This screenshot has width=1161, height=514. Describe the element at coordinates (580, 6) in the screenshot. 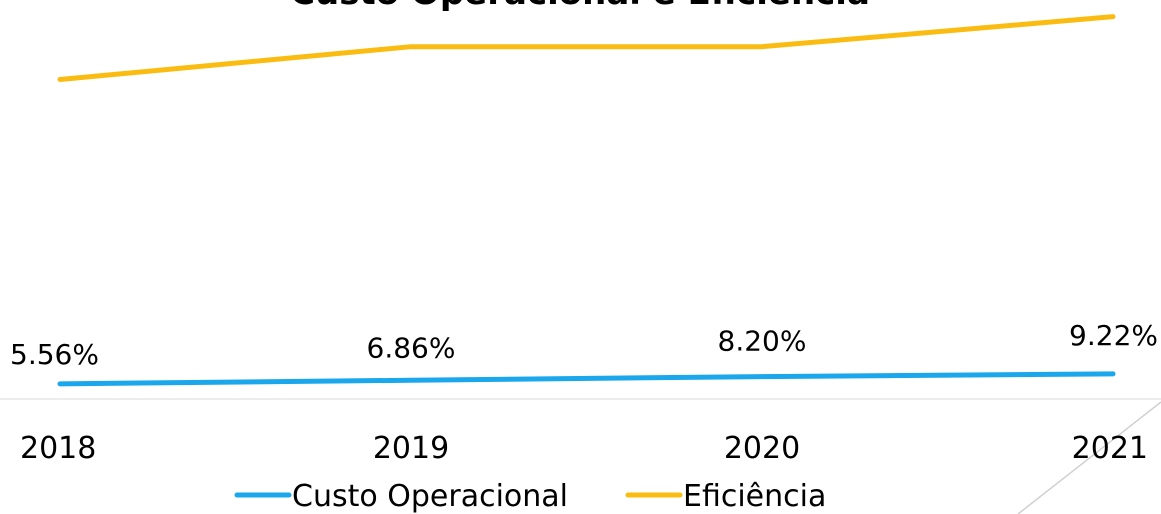

I see `chart-title: Custo Operacional e Eficiência` at that location.